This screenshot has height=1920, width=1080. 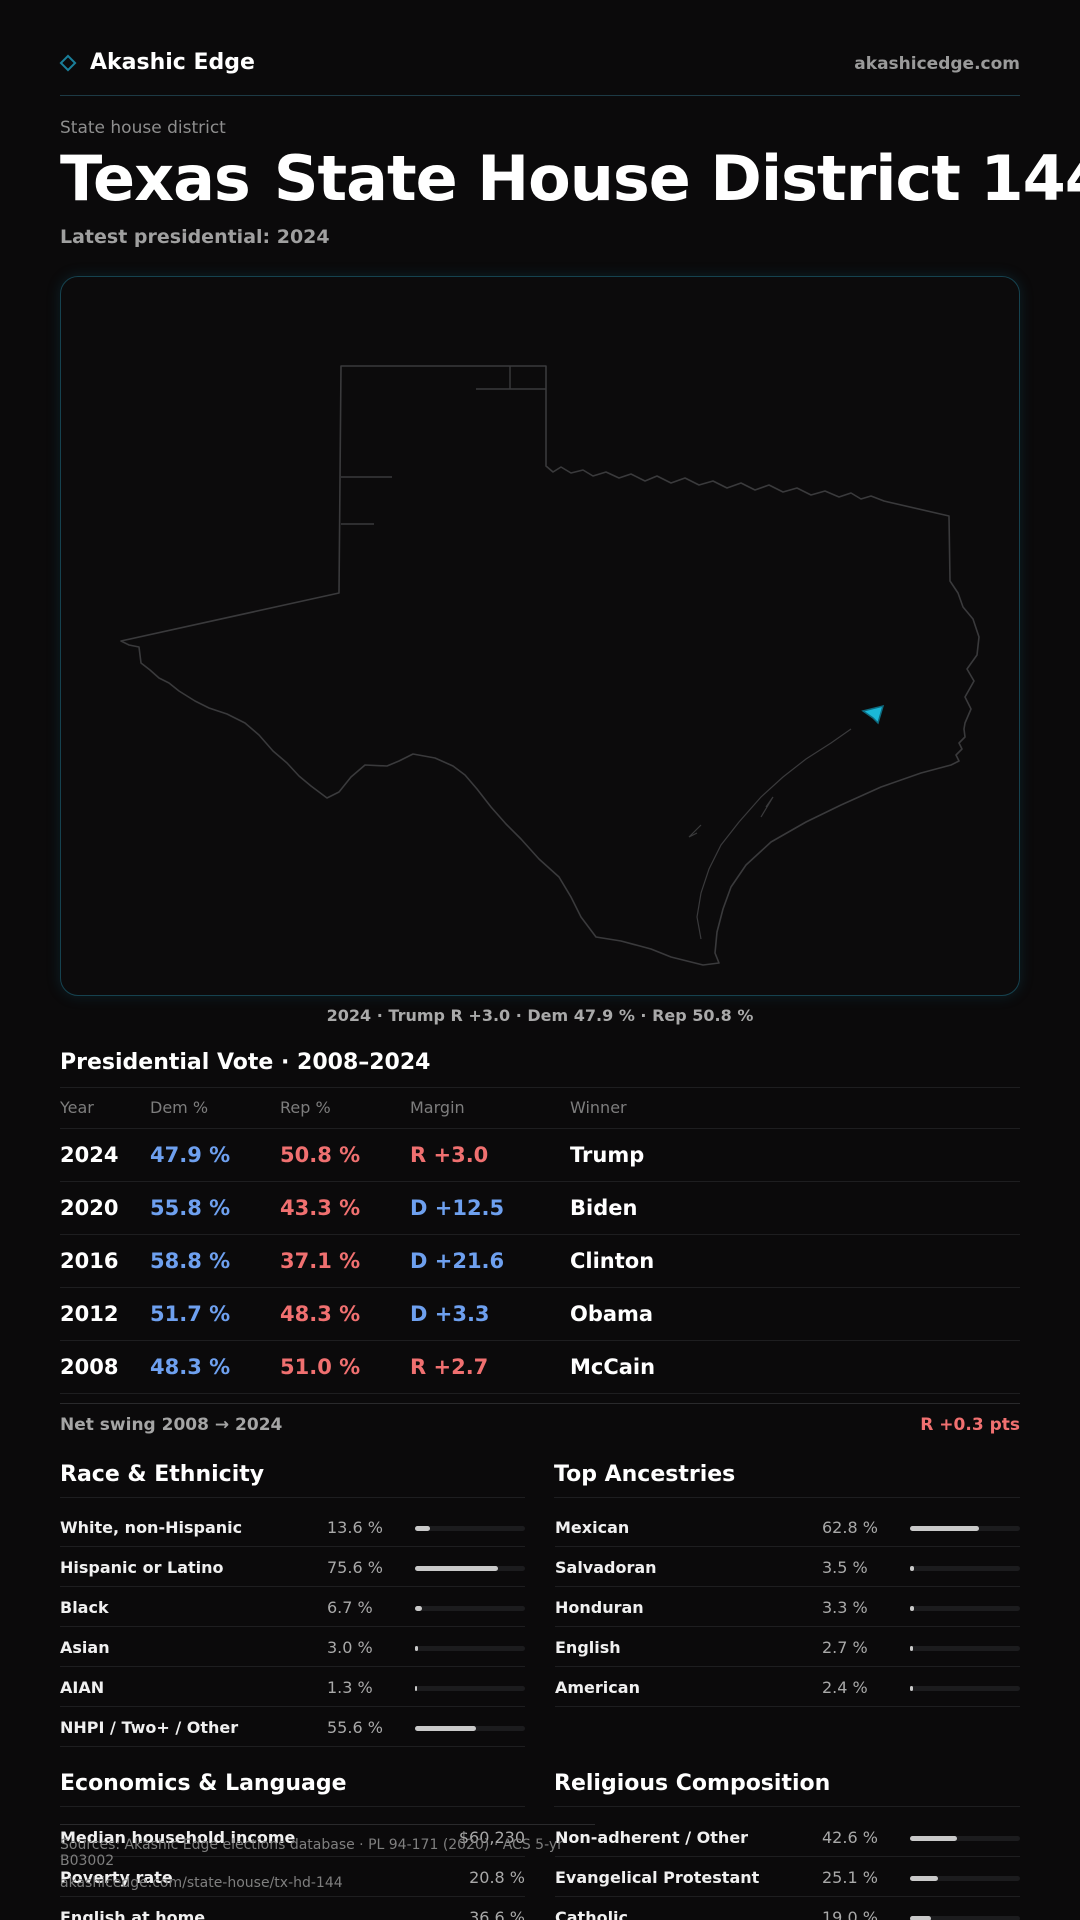 What do you see at coordinates (497, 1914) in the screenshot?
I see `economics-value: 36.6 %` at bounding box center [497, 1914].